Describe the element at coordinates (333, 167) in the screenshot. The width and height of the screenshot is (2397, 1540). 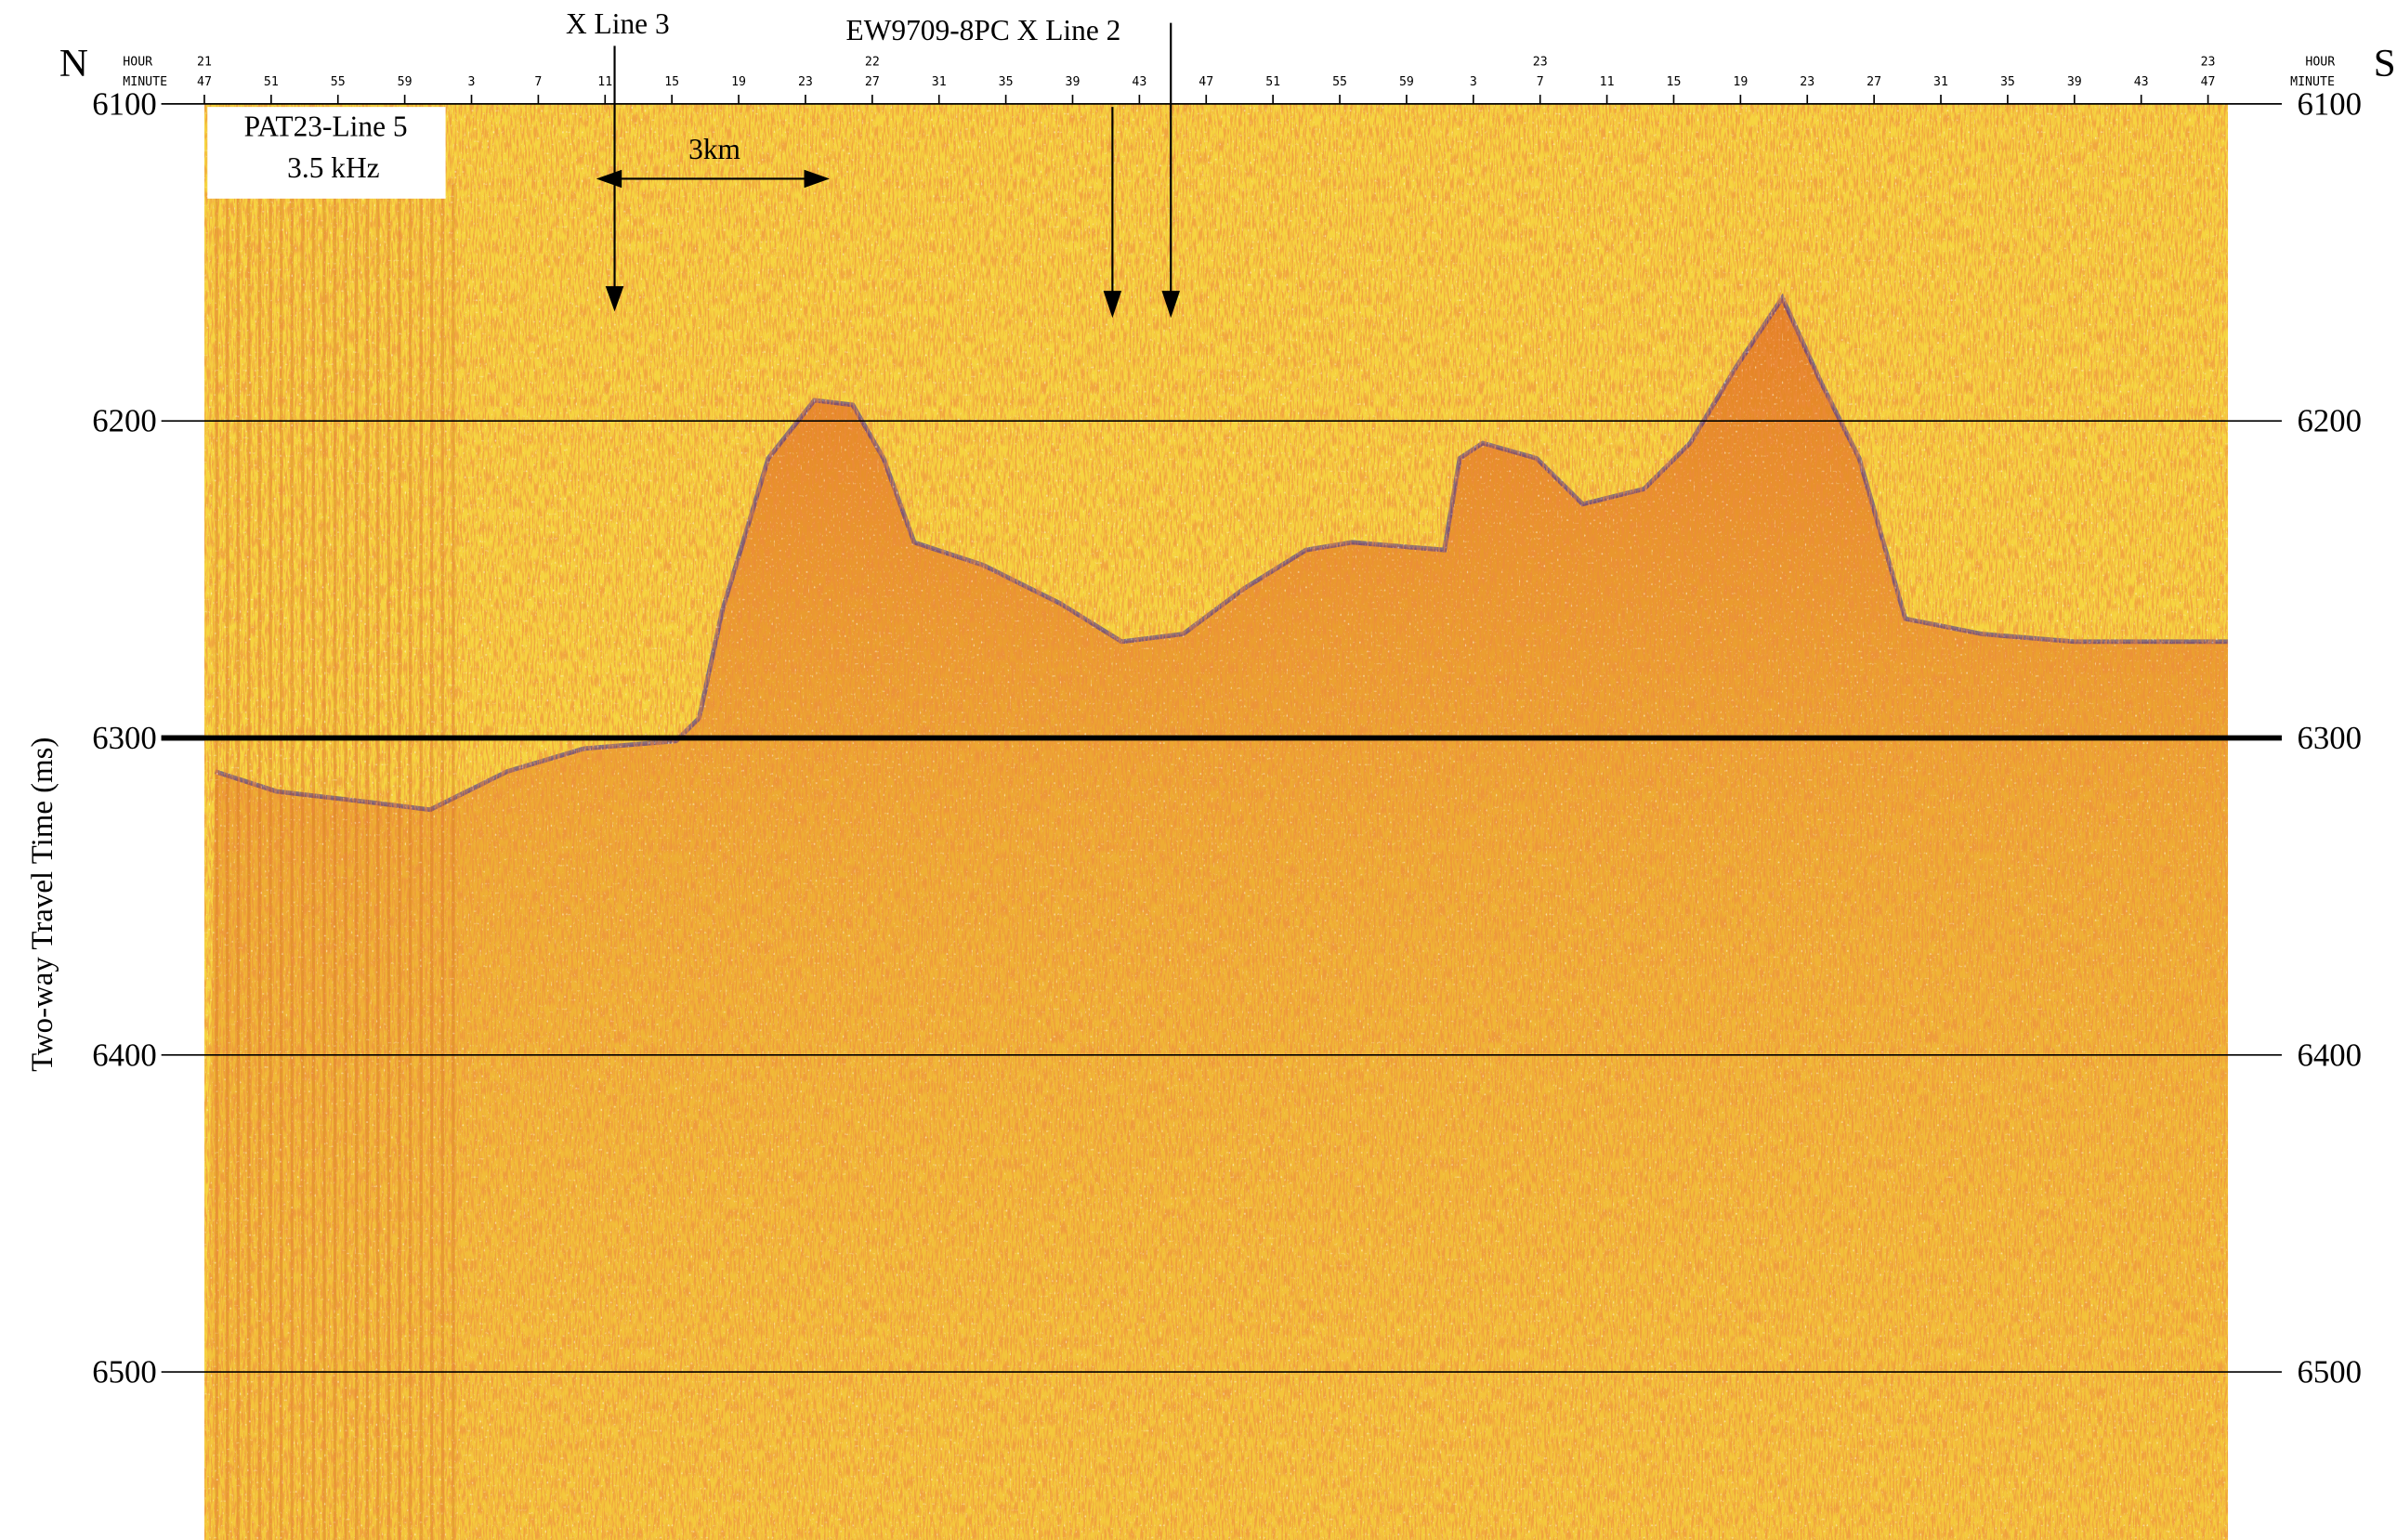
I see `frequency: 3.5 kHz` at that location.